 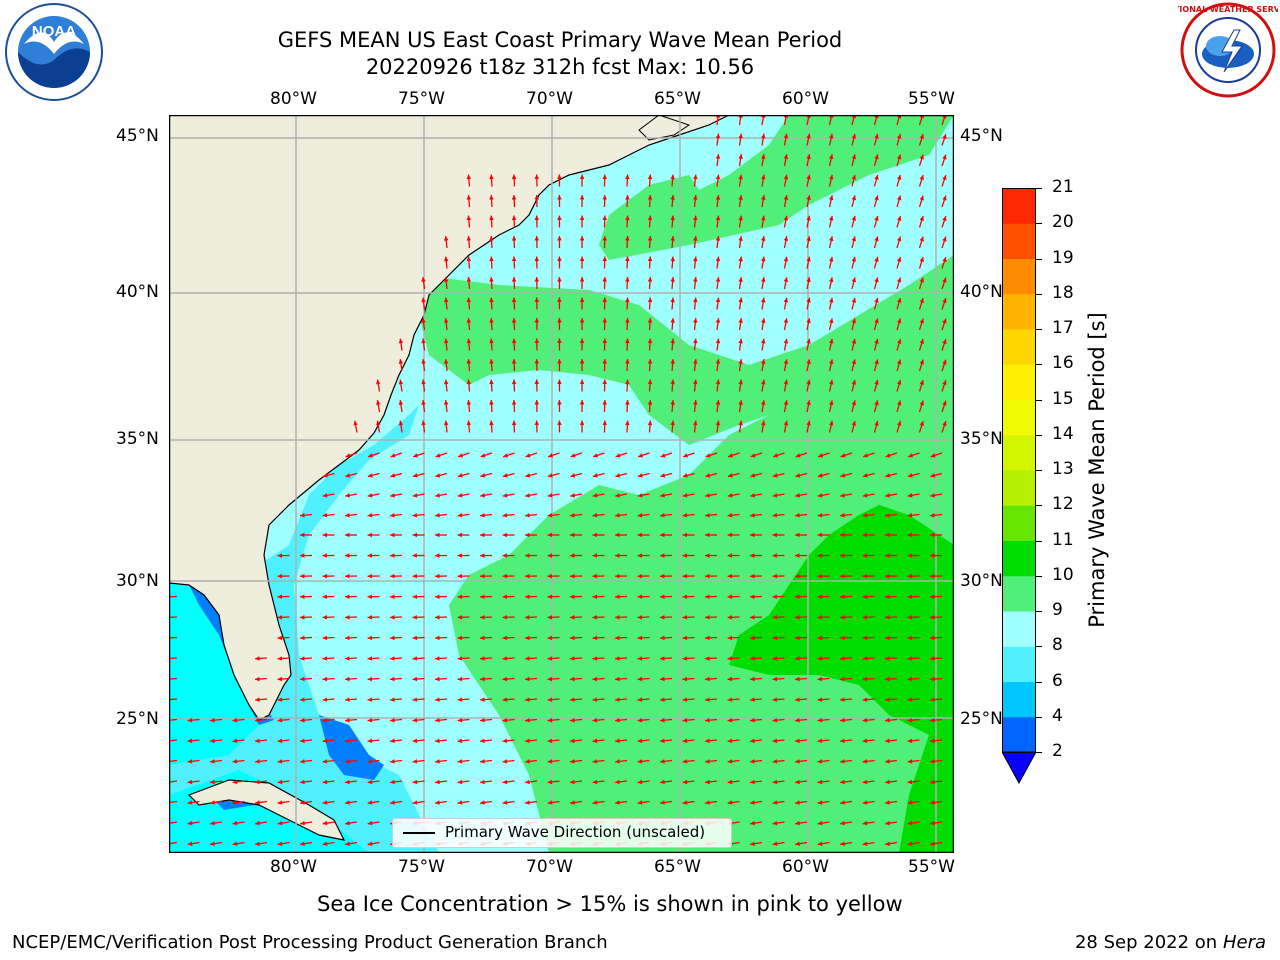 What do you see at coordinates (137, 439) in the screenshot?
I see `lat-label-left-35n: 35°N` at bounding box center [137, 439].